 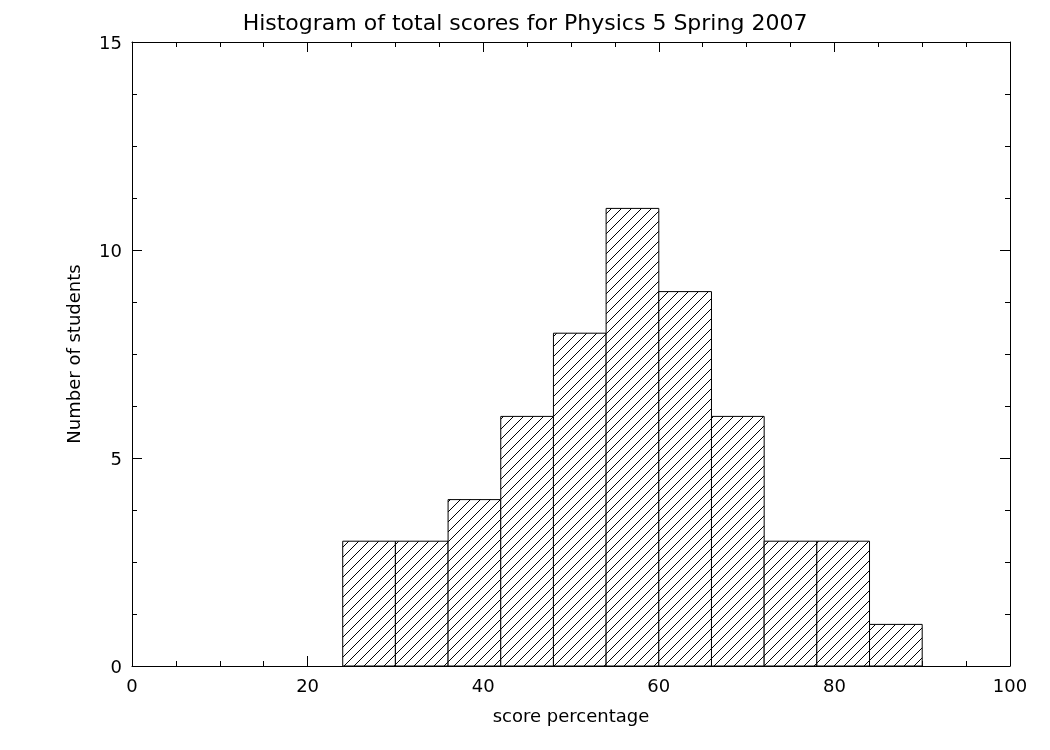 What do you see at coordinates (110, 250) in the screenshot?
I see `y-tick-label: 10` at bounding box center [110, 250].